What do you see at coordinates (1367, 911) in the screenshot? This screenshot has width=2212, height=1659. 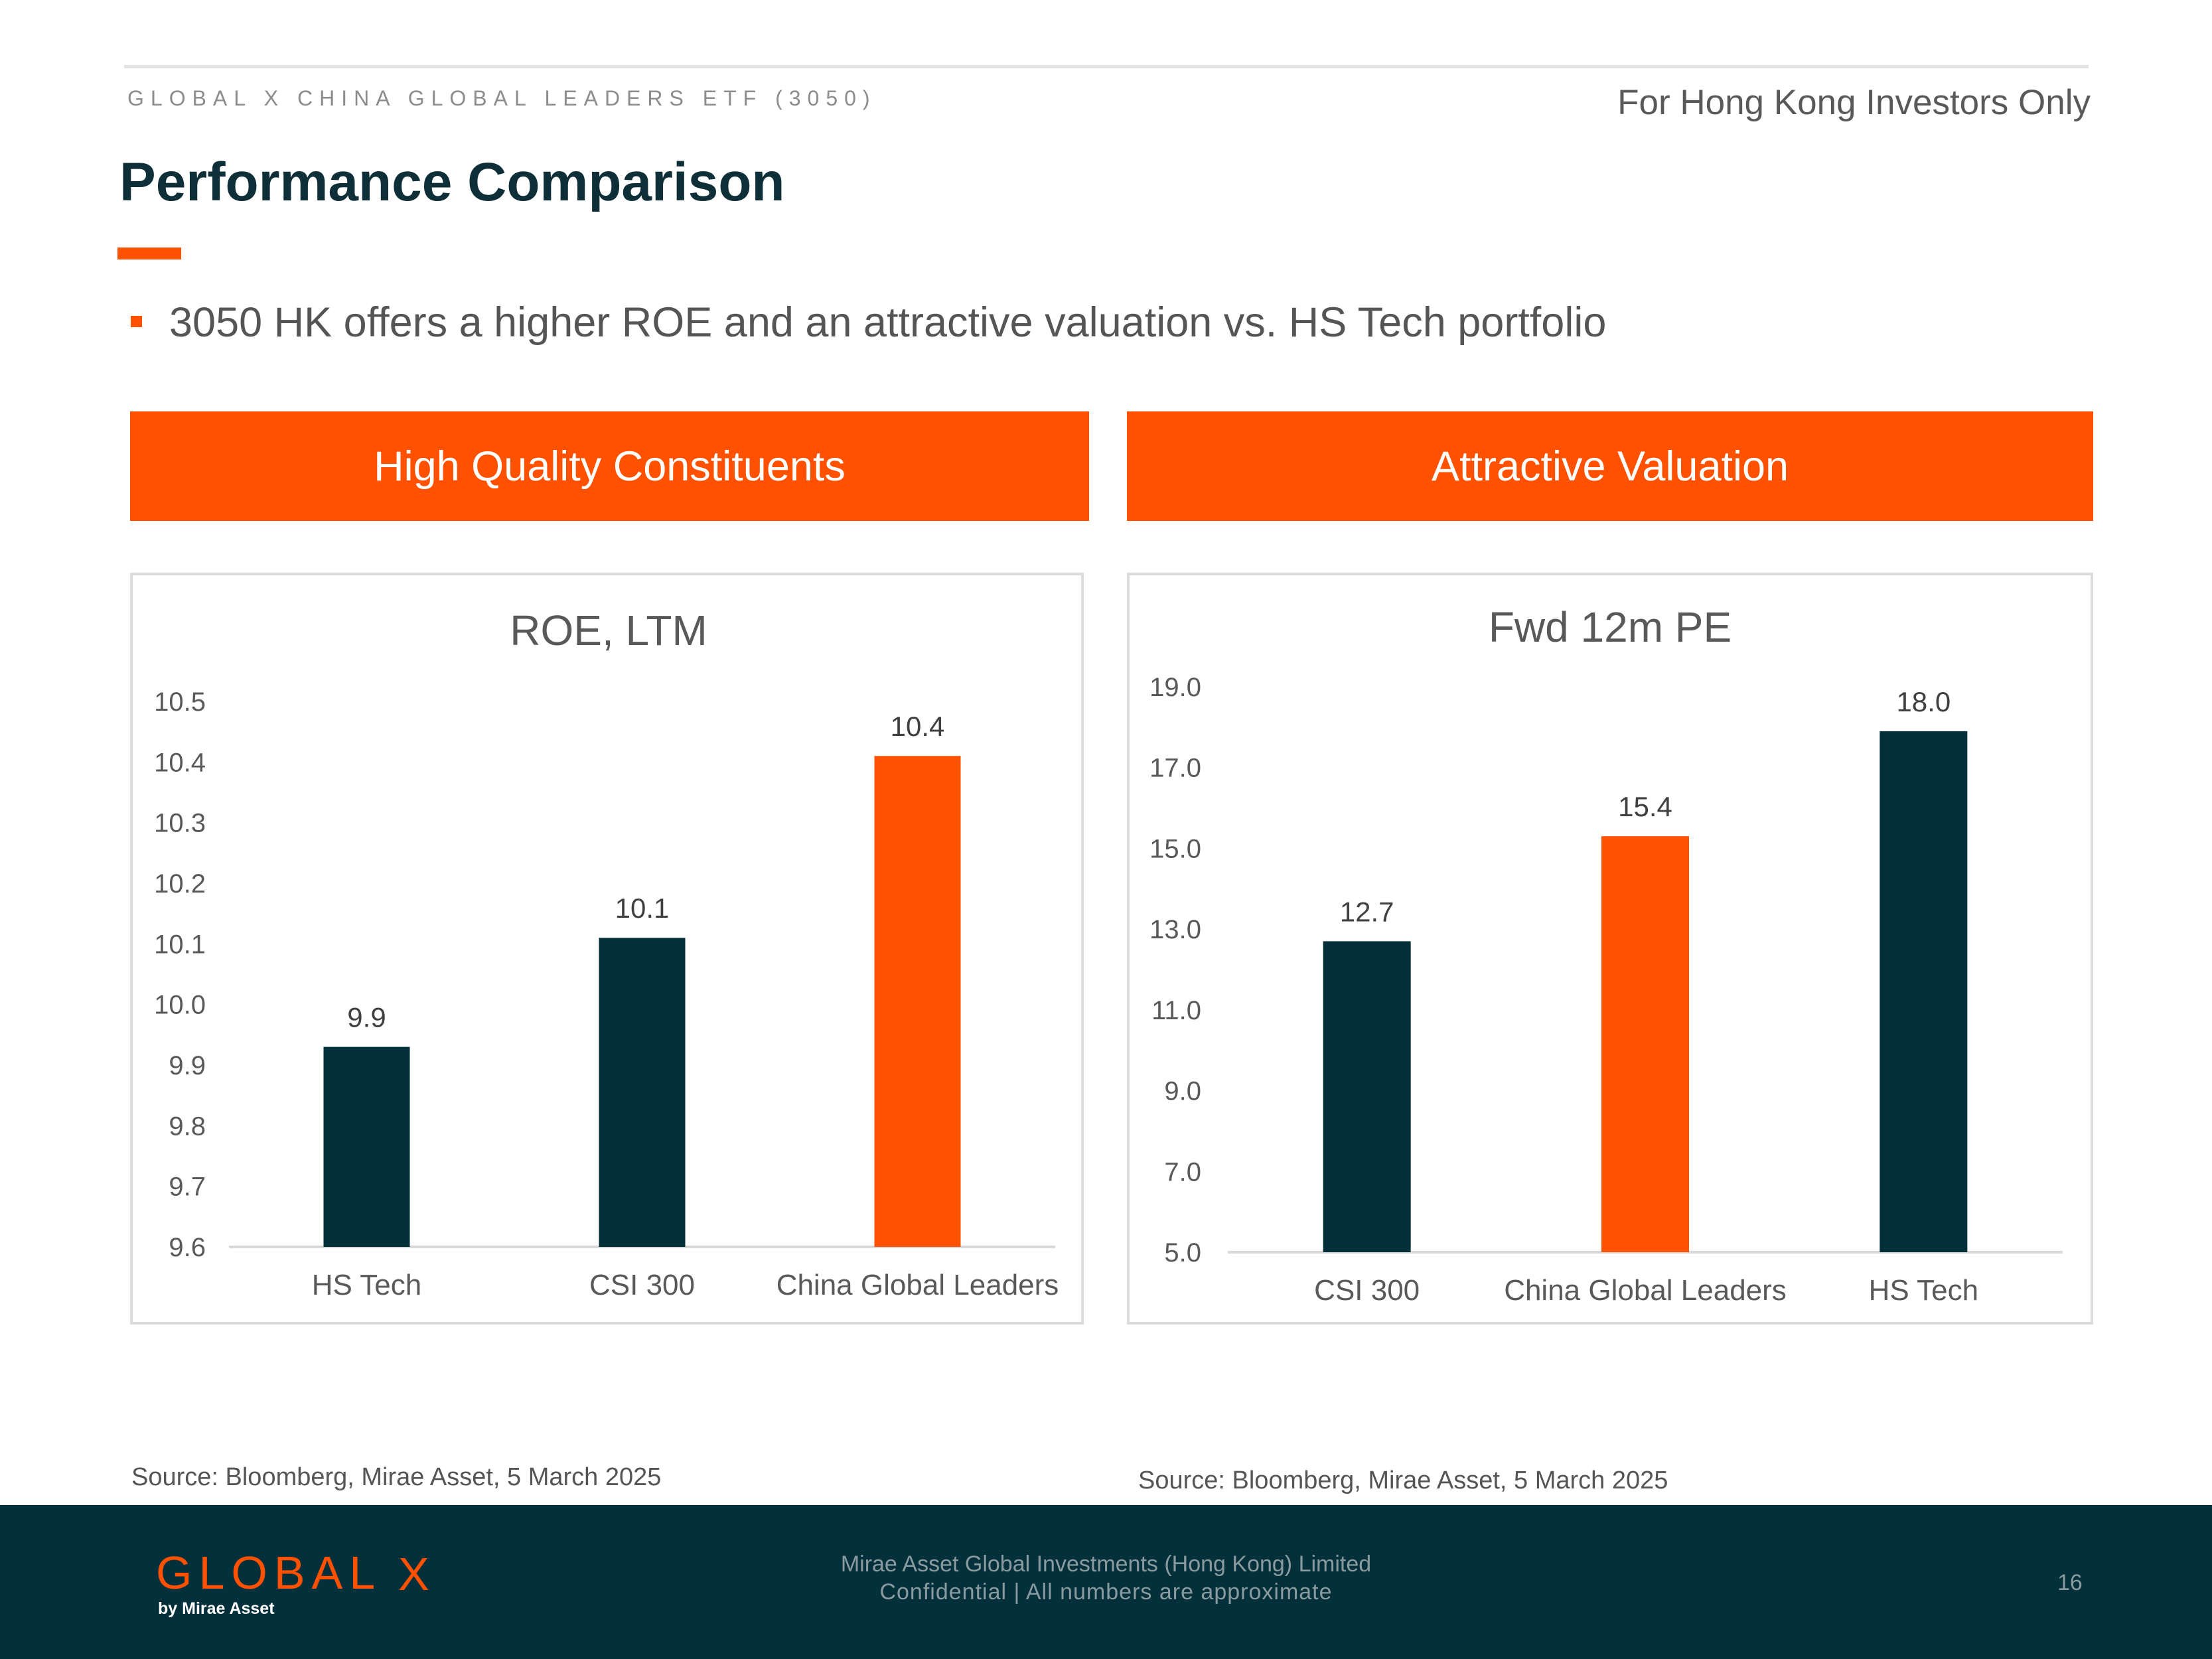 I see `data-label: 12.7` at bounding box center [1367, 911].